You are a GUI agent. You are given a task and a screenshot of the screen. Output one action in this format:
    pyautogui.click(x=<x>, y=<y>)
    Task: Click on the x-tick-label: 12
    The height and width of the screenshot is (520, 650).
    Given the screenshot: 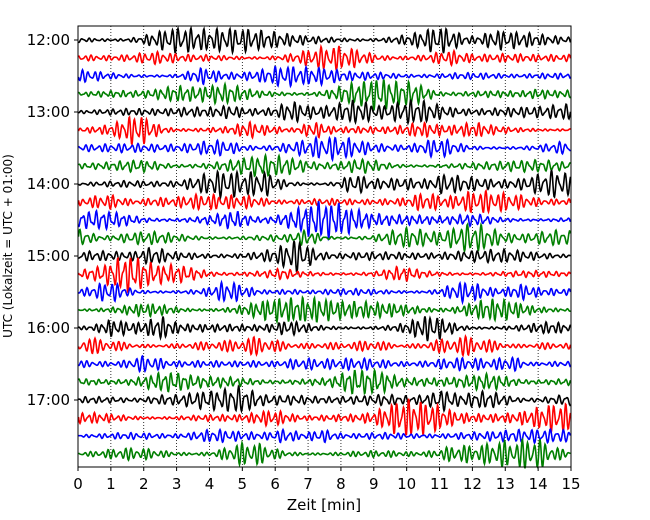 What is the action you would take?
    pyautogui.click(x=472, y=484)
    